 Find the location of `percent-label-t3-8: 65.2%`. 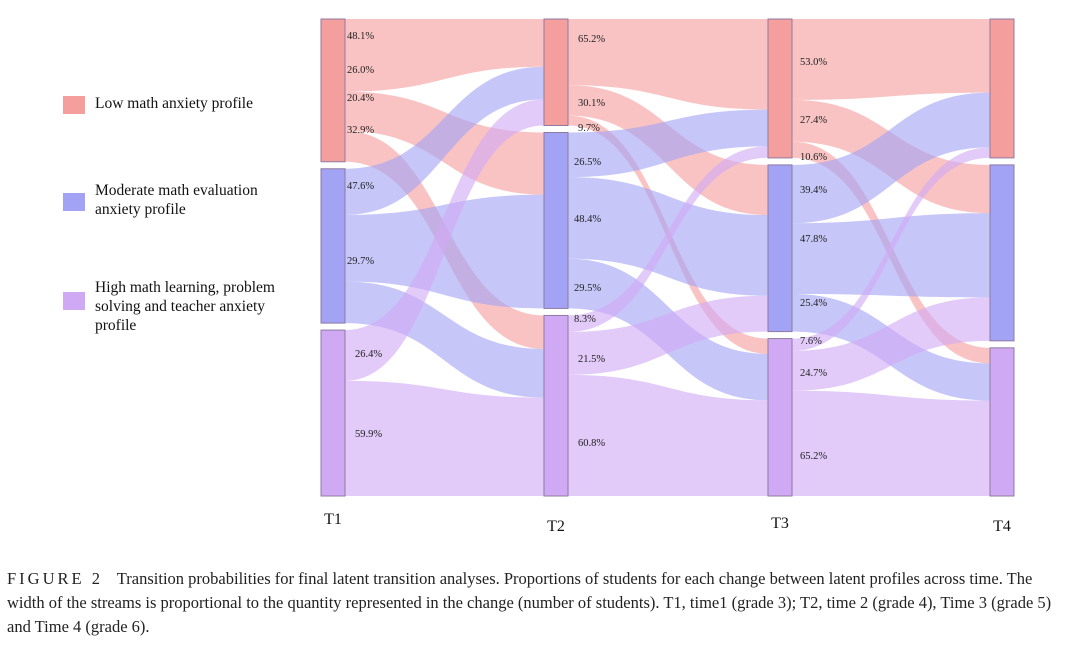

percent-label-t3-8: 65.2% is located at coordinates (813, 456).